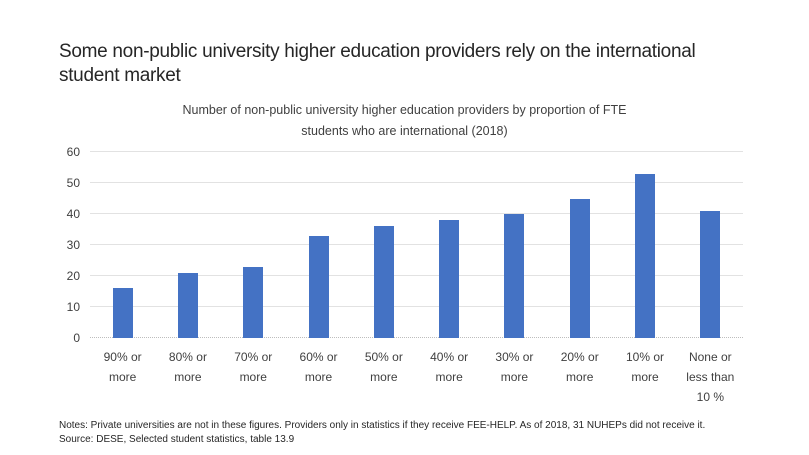 The height and width of the screenshot is (455, 809). I want to click on y-axis: 0 10 20 30 40 50 60, so click(58, 245).